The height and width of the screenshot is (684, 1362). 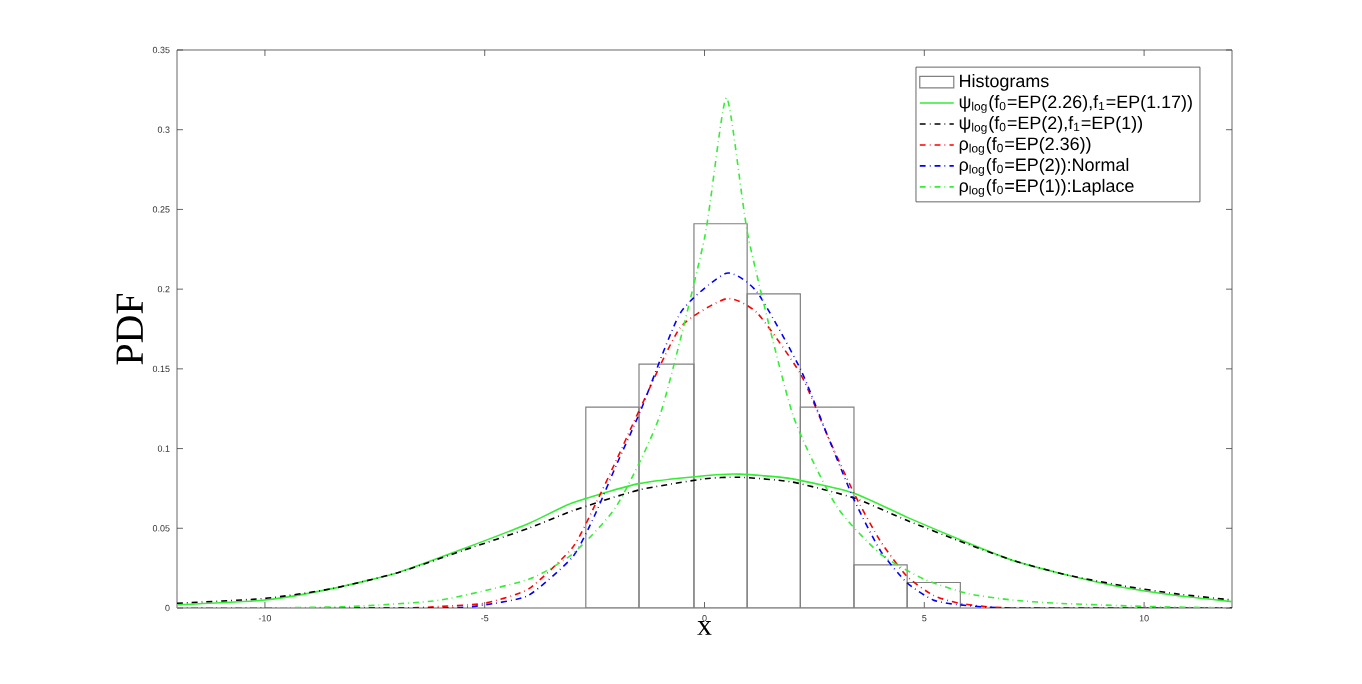 What do you see at coordinates (1025, 145) in the screenshot?
I see `legend-label: ρ$_{log}$(f$_{0}$=EP(2.36))` at bounding box center [1025, 145].